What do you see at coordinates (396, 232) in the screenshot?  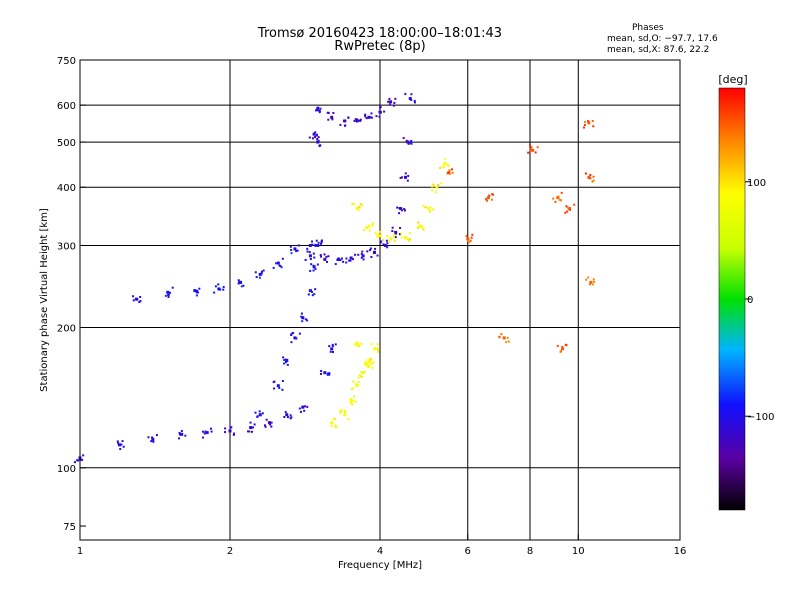 I see `data-point-f-region-o-upper` at bounding box center [396, 232].